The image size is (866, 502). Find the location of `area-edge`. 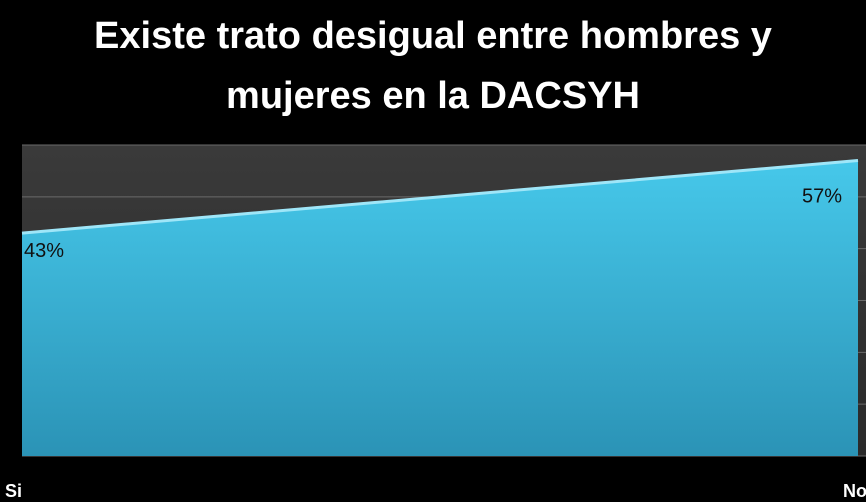

area-edge is located at coordinates (440, 197).